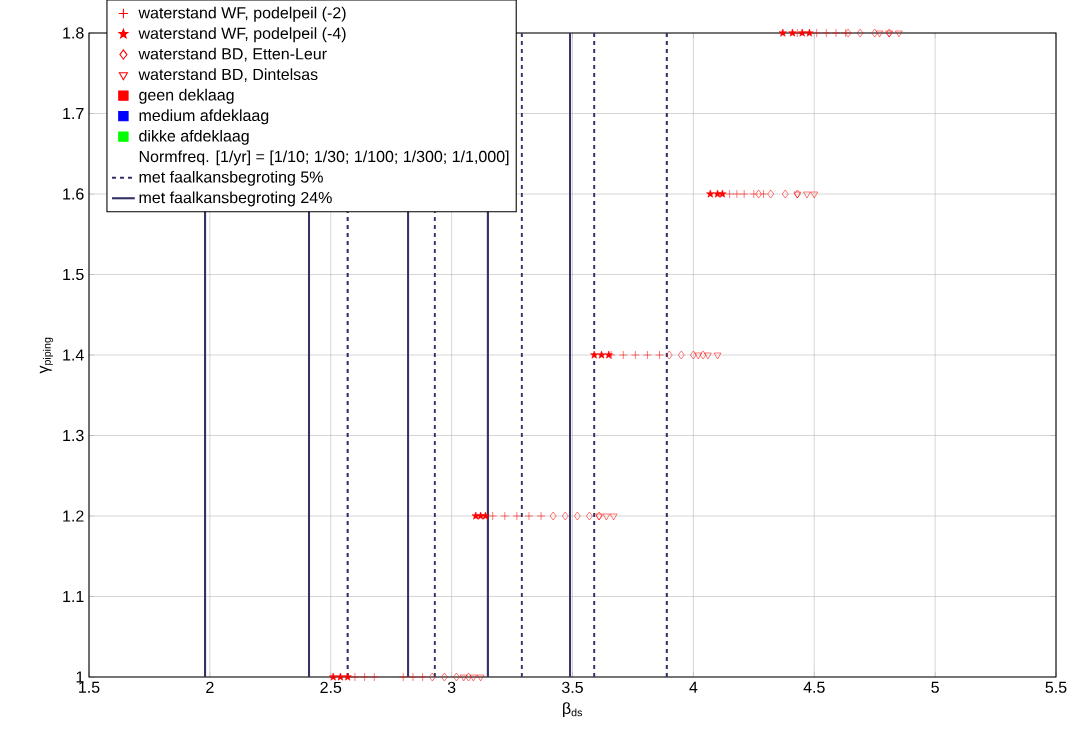 This screenshot has height=751, width=1077. What do you see at coordinates (451, 687) in the screenshot?
I see `x-tick-label: 3` at bounding box center [451, 687].